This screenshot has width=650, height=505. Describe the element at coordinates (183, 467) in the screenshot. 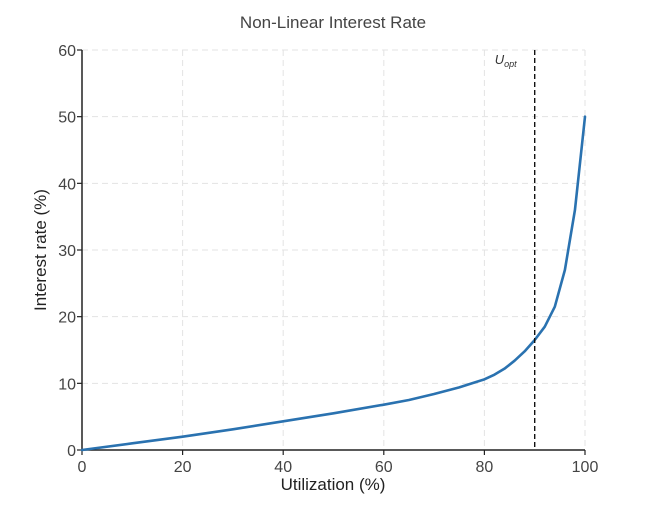

I see `x-tick-label: 20` at that location.